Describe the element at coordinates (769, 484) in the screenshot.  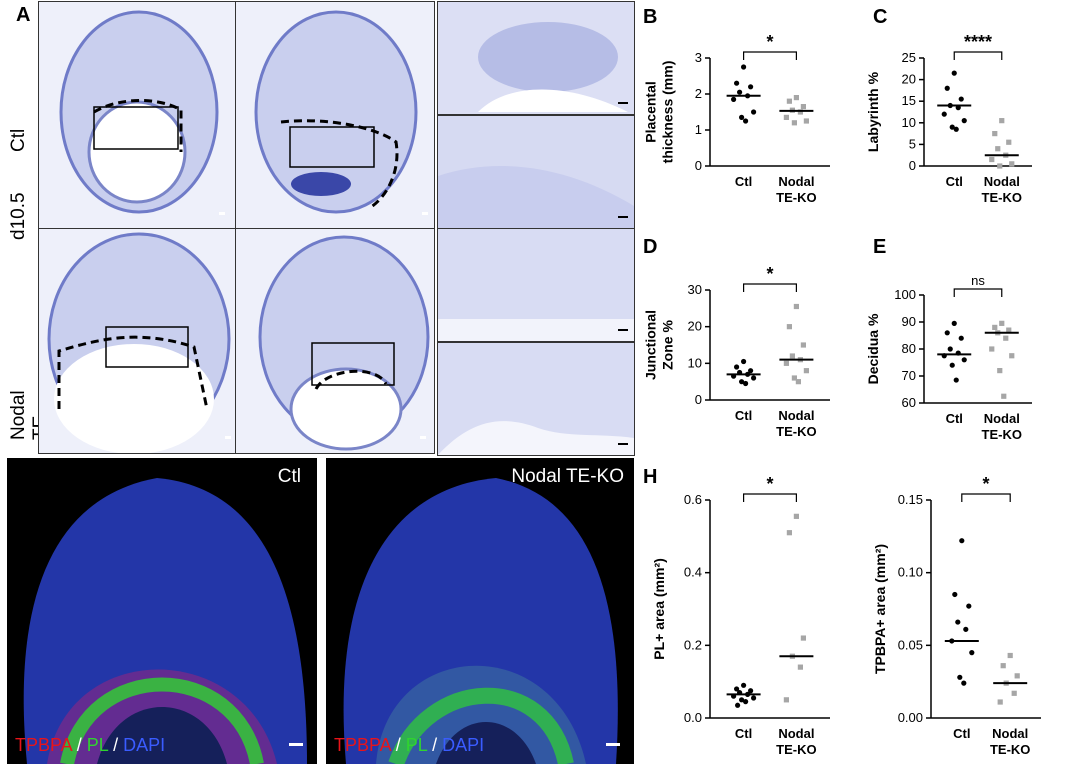
I see `significance-label: *` at that location.